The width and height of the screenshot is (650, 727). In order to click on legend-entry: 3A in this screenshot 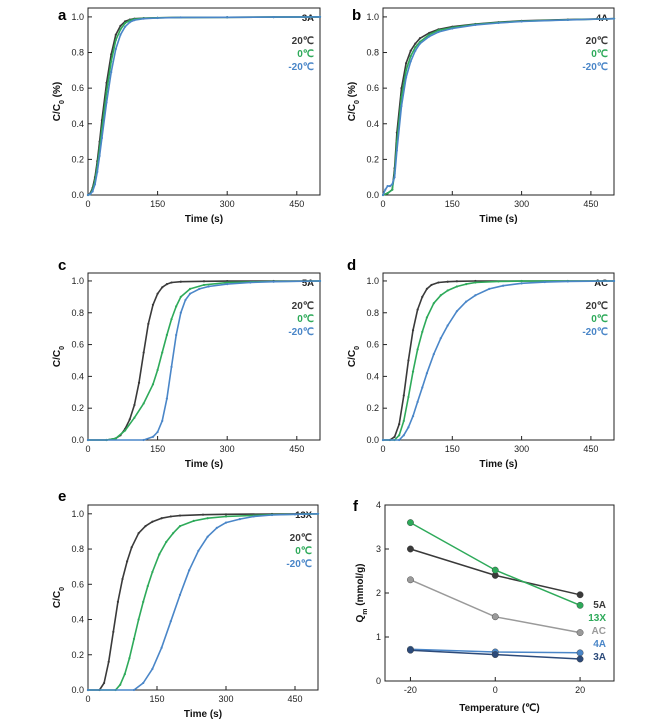, I will do `click(599, 657)`.